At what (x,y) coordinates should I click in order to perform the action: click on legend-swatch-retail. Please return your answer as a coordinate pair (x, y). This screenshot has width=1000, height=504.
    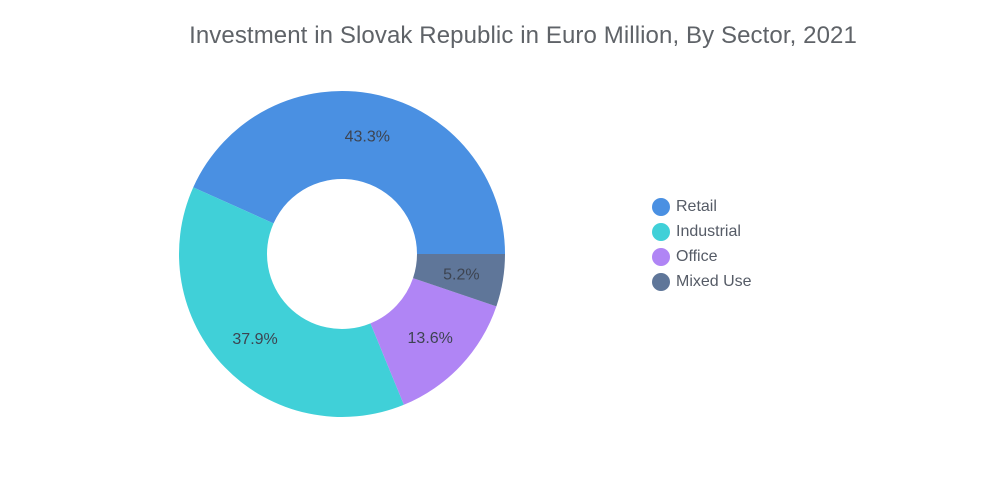
    Looking at the image, I should click on (661, 206).